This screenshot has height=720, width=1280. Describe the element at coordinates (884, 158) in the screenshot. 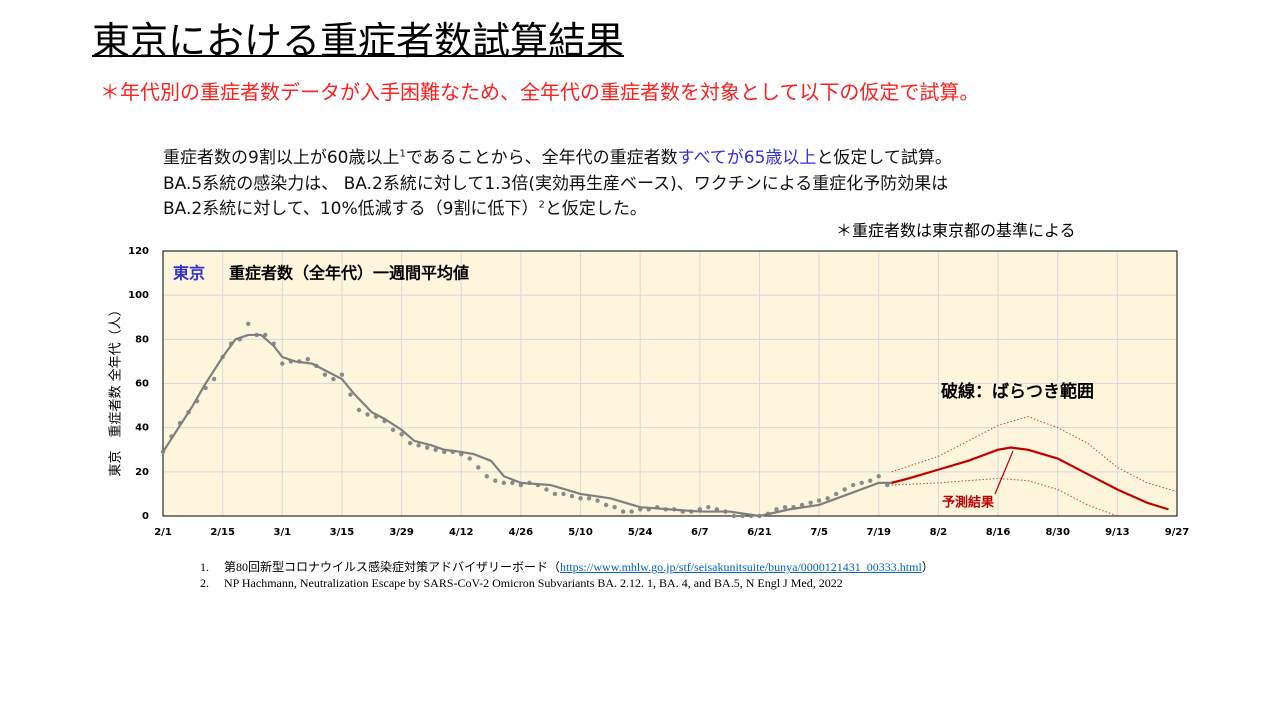

I see `text: と仮定して試算。` at that location.